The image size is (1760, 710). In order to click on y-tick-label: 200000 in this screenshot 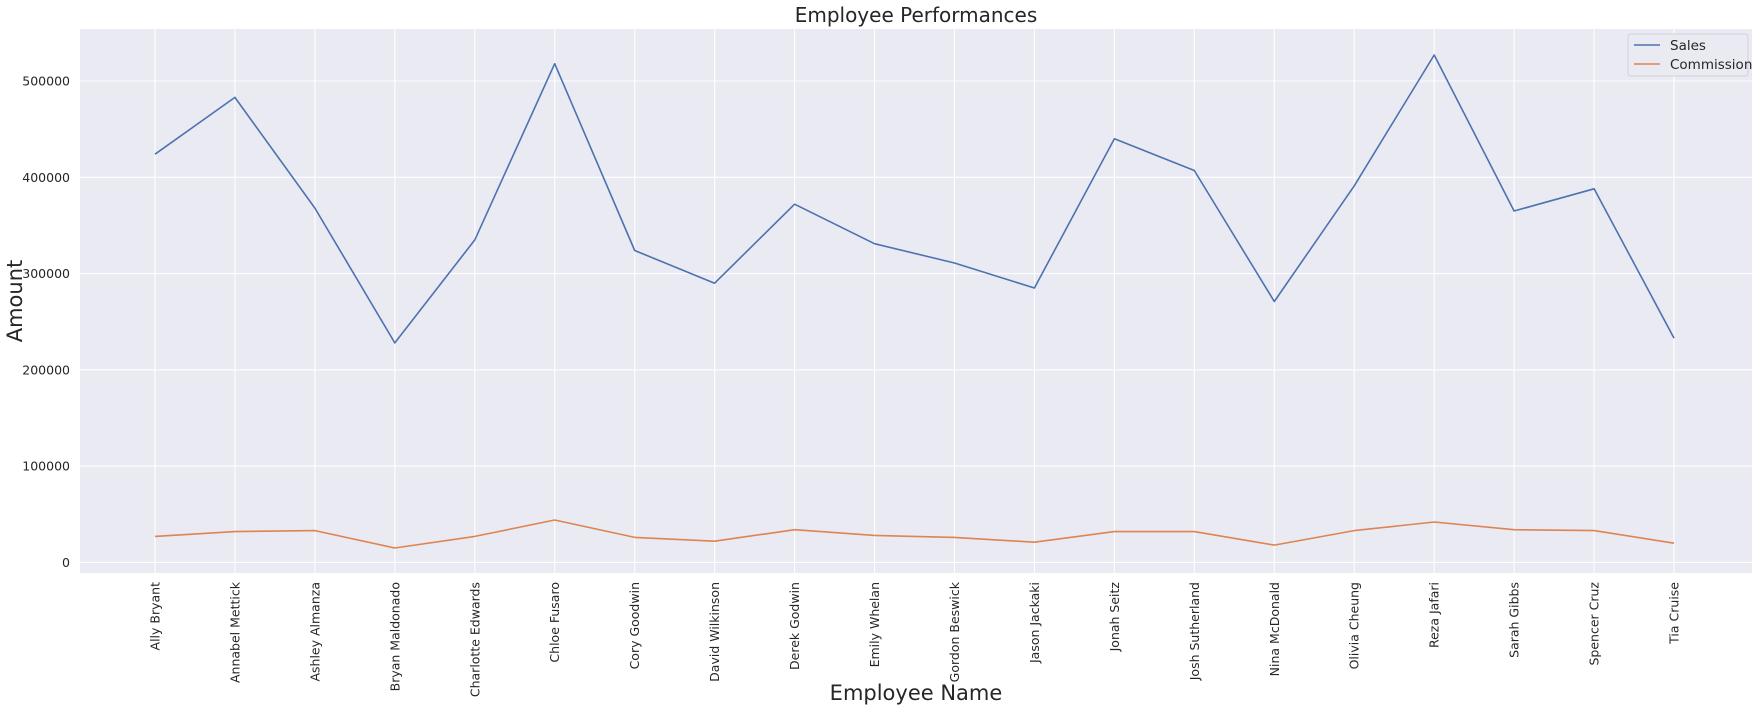, I will do `click(46, 369)`.